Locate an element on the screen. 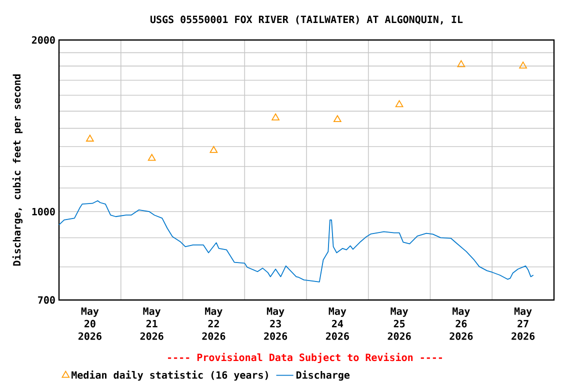 This screenshot has width=576, height=384. x-tick-label: May 26 2026 is located at coordinates (461, 323).